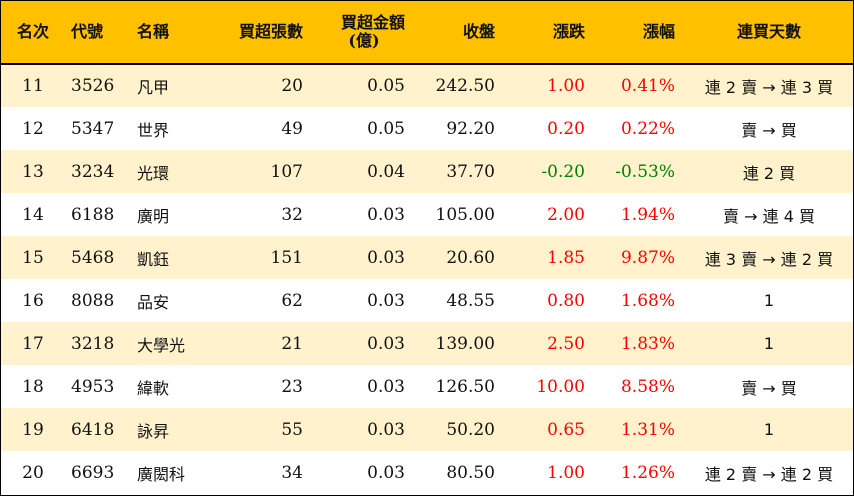 The width and height of the screenshot is (854, 496). Describe the element at coordinates (286, 171) in the screenshot. I see `cell-net-lots: 107` at that location.